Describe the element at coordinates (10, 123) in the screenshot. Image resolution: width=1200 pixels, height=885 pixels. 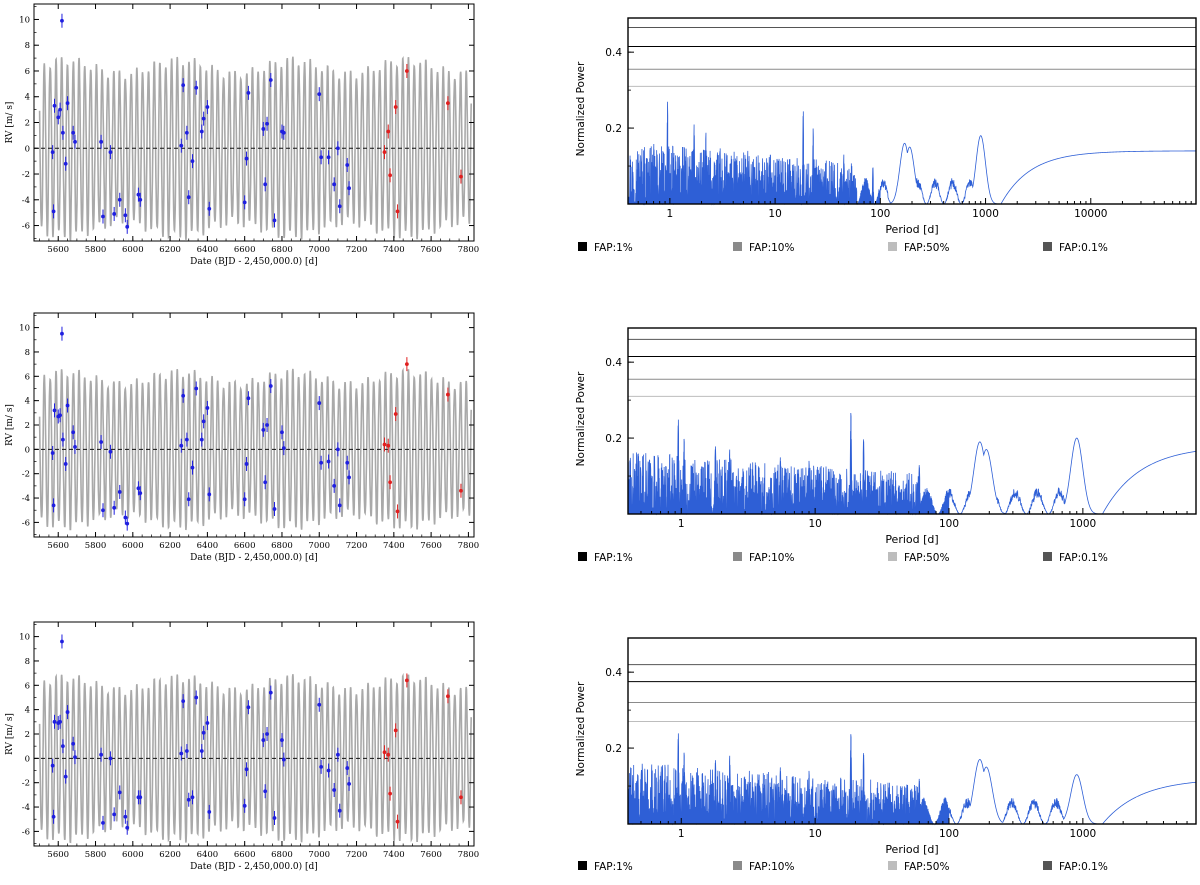
I see `rv-ylabel: RV [m/ s]` at that location.